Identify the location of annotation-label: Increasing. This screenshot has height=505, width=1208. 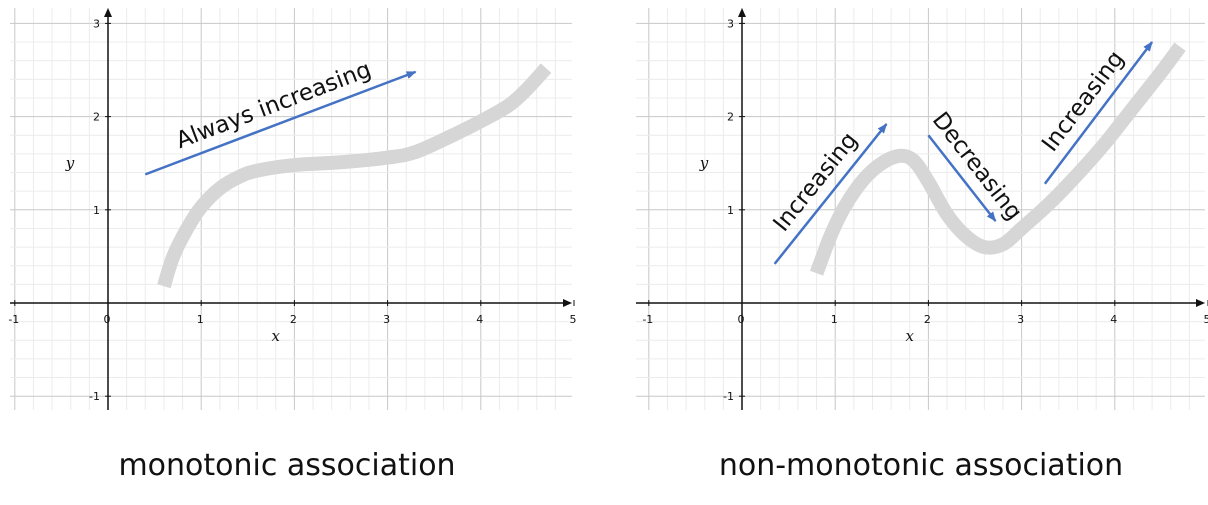
(815, 182).